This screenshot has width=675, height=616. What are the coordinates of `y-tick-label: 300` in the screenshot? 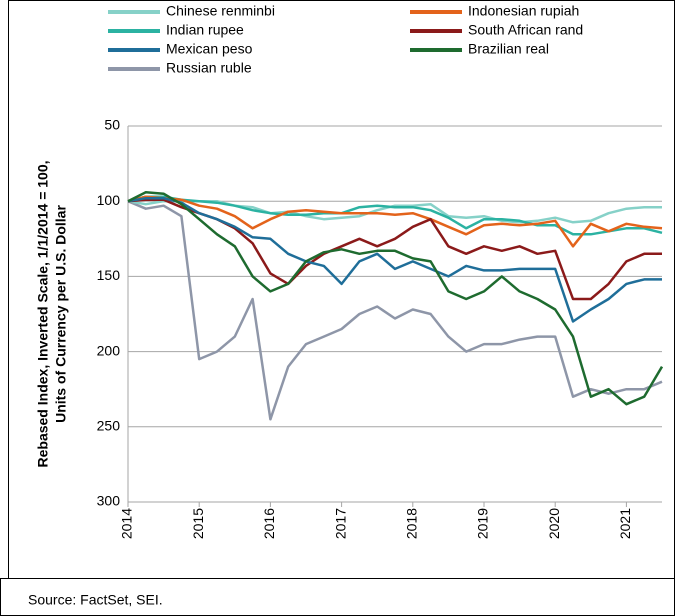 It's located at (109, 501).